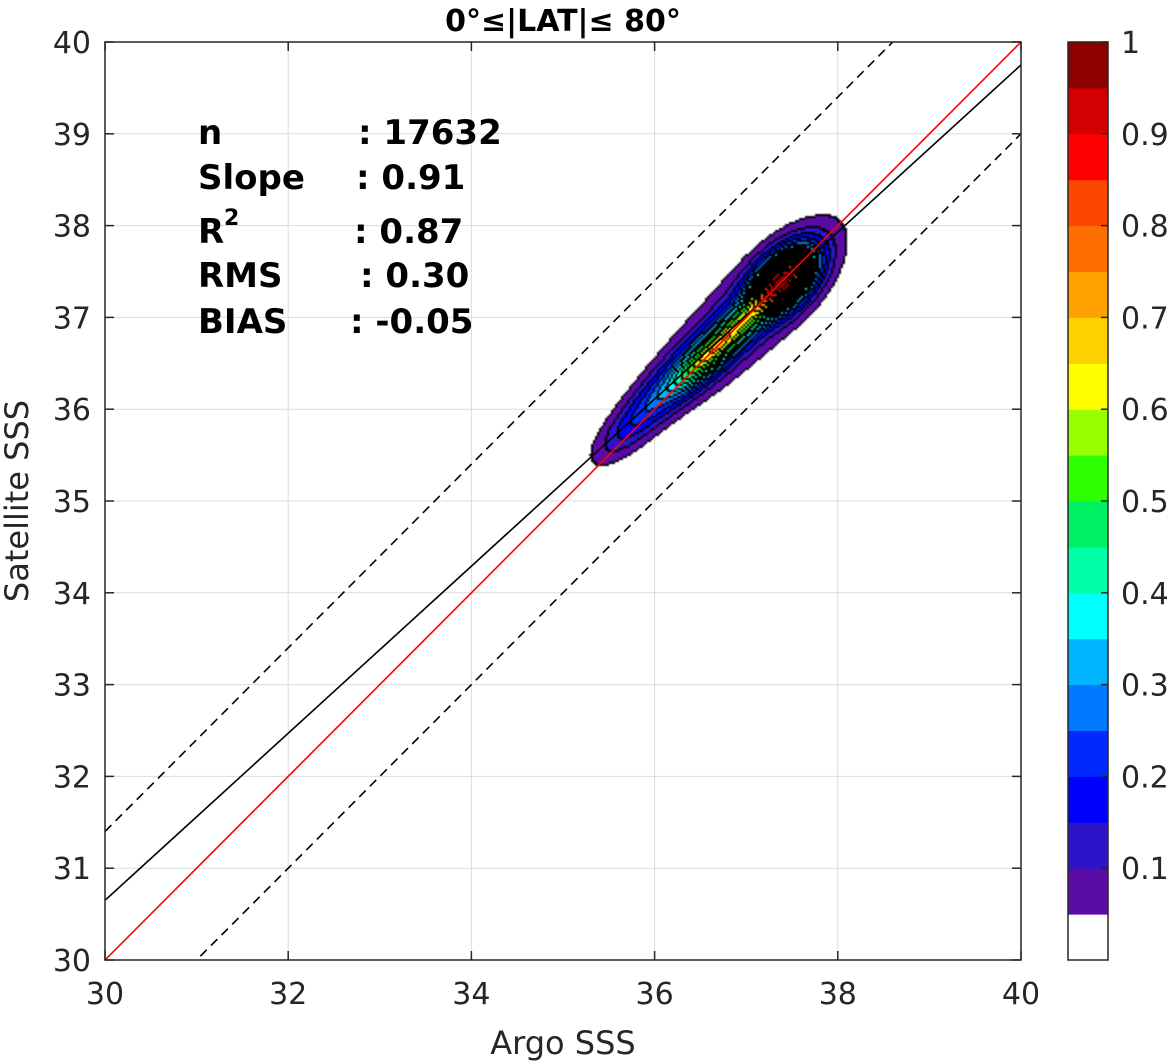 The height and width of the screenshot is (1062, 1172). What do you see at coordinates (18, 501) in the screenshot?
I see `y-axis-label: Satellite SSS` at bounding box center [18, 501].